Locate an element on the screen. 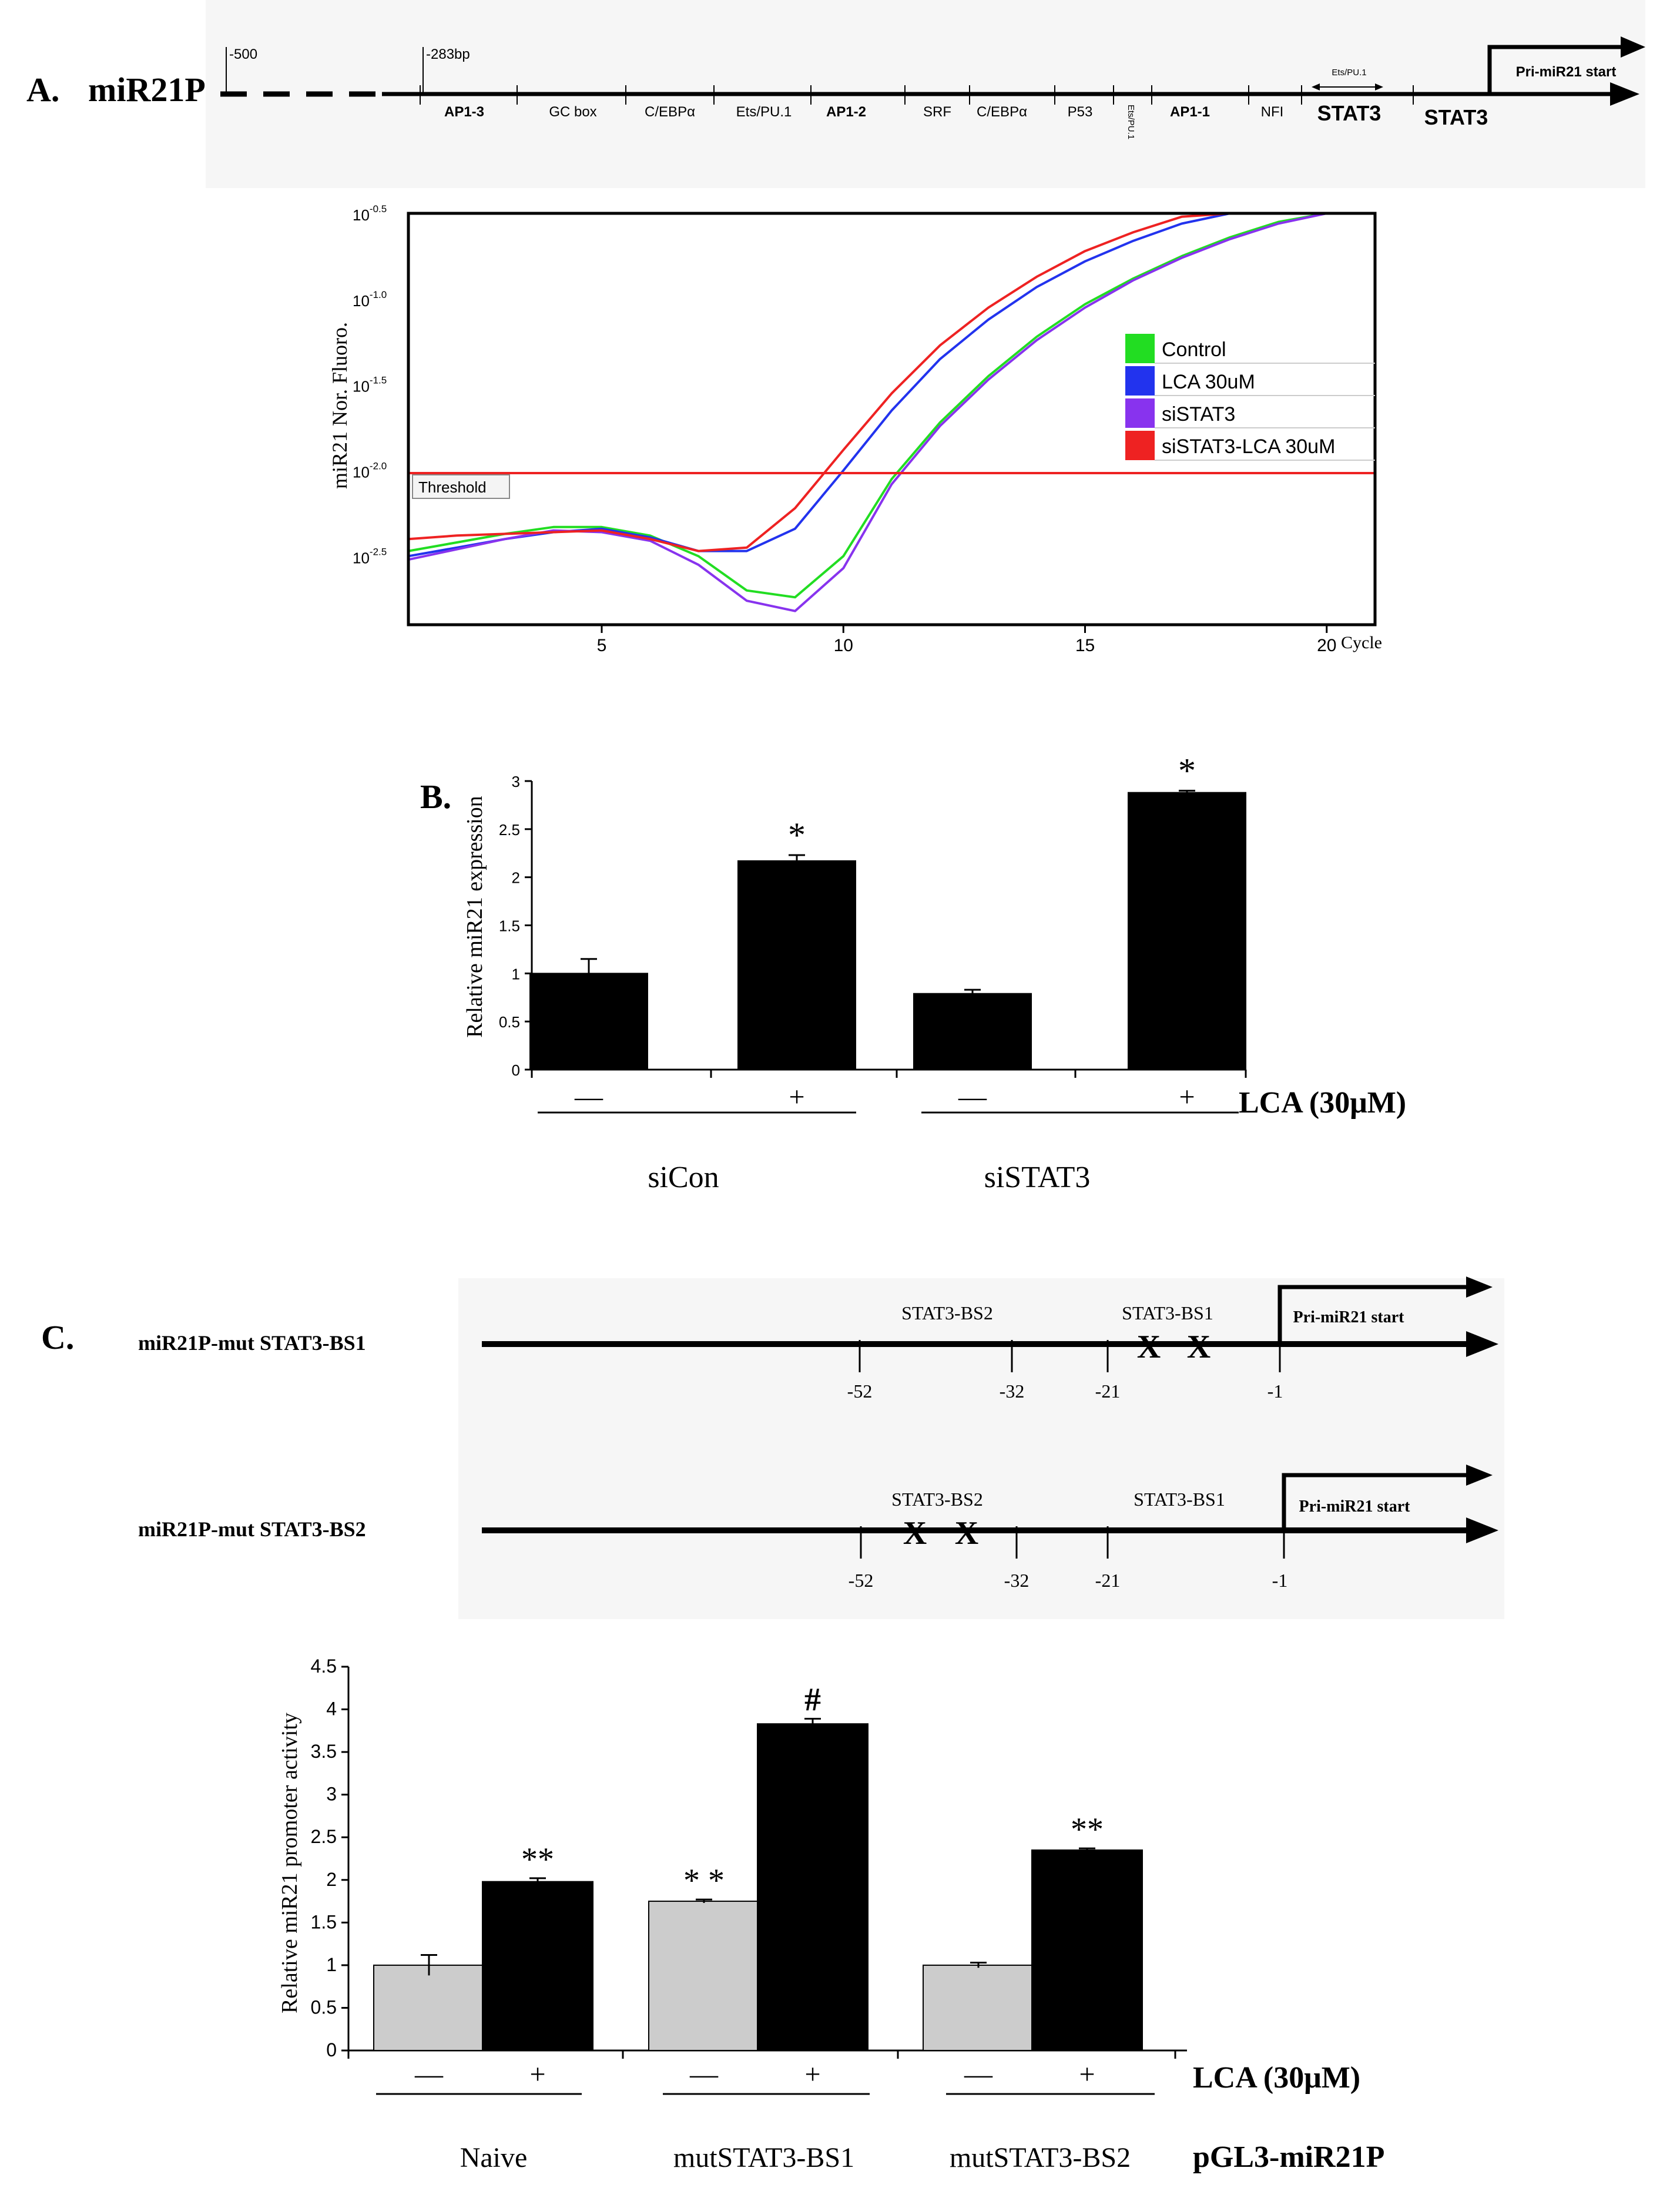  stat3-site-label-2: STAT3 is located at coordinates (1456, 117).